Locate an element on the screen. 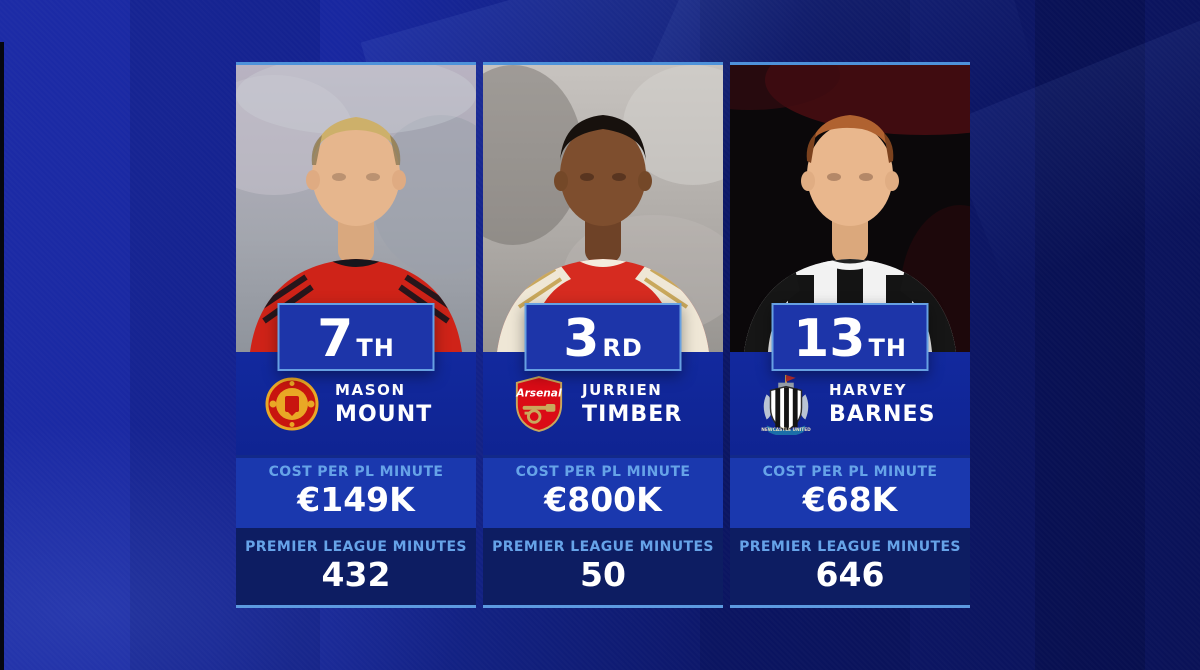 The width and height of the screenshot is (1200, 670). cost-stat-value: €68K is located at coordinates (850, 500).